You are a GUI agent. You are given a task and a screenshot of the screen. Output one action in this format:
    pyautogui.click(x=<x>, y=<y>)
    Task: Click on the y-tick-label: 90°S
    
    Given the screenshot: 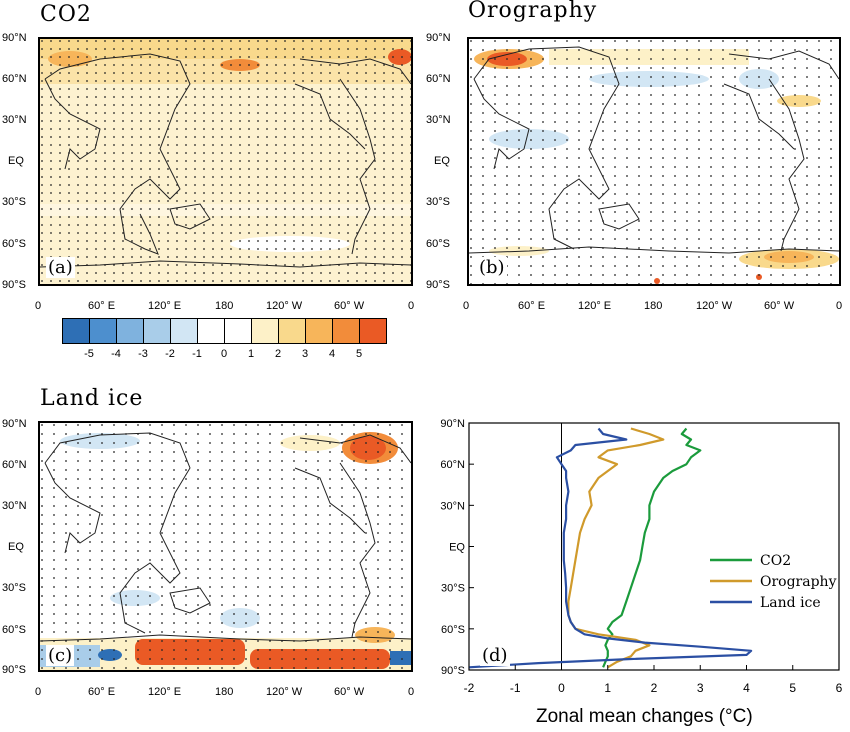 What is the action you would take?
    pyautogui.click(x=453, y=671)
    